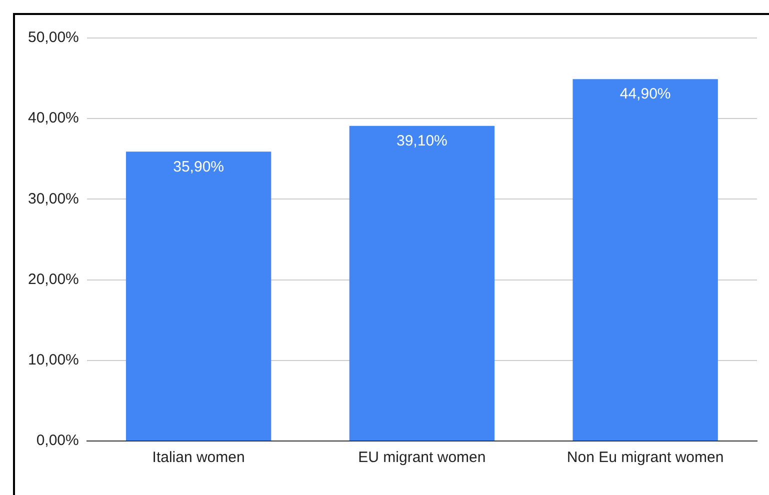 This screenshot has height=495, width=769. What do you see at coordinates (53, 199) in the screenshot?
I see `y-tick-label: 30,00%` at bounding box center [53, 199].